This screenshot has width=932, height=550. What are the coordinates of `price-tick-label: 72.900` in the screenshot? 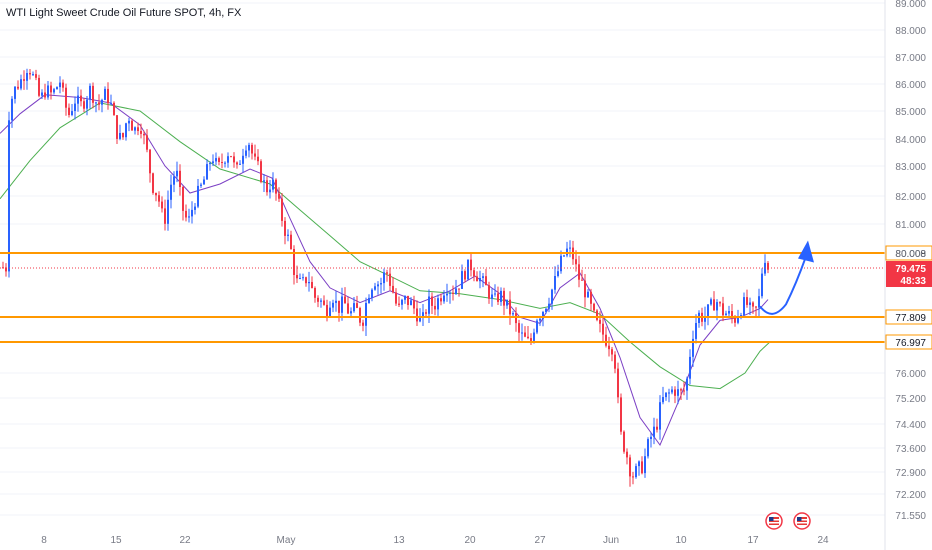 It's located at (910, 473).